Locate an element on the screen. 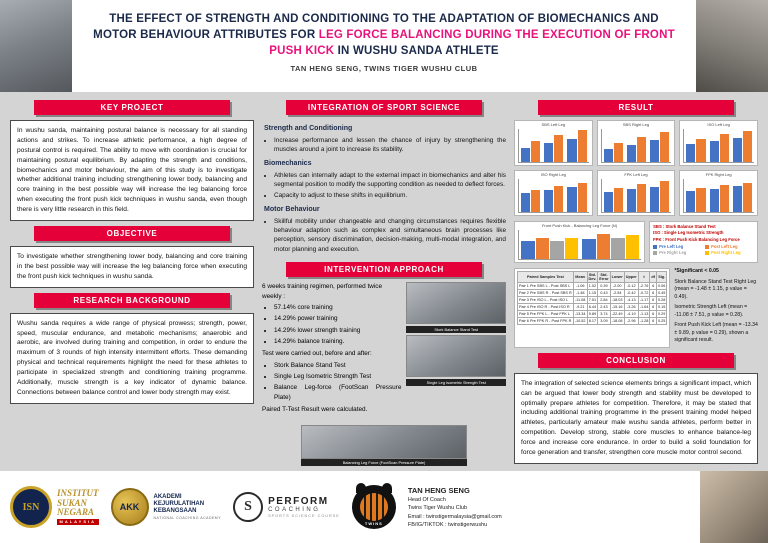 The height and width of the screenshot is (543, 768). akk-line: AKADEMI is located at coordinates (167, 497).